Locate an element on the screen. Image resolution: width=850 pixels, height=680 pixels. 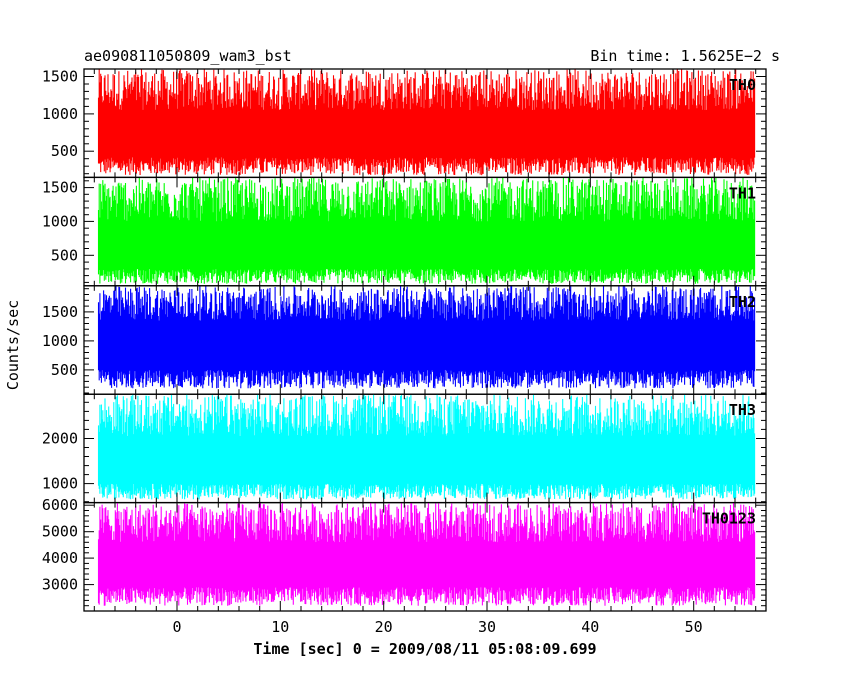
chart-title: ae090811050809_wam3_bst is located at coordinates (188, 56).